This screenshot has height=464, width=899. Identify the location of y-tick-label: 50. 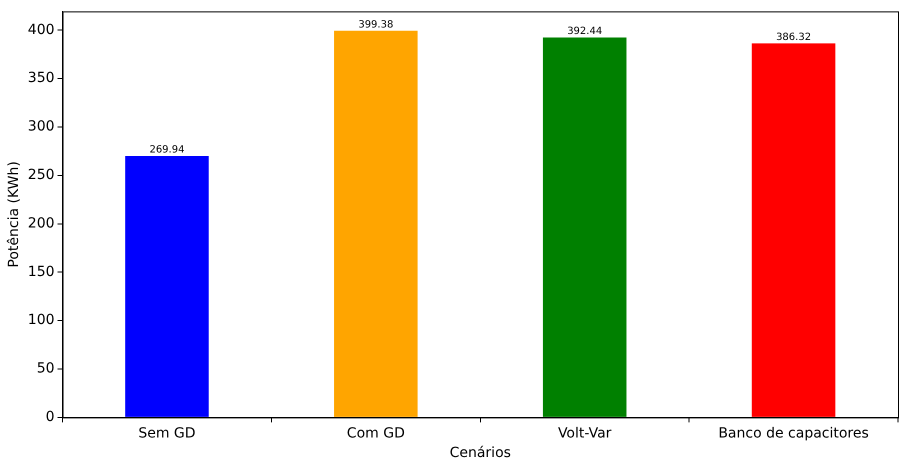
(45, 368).